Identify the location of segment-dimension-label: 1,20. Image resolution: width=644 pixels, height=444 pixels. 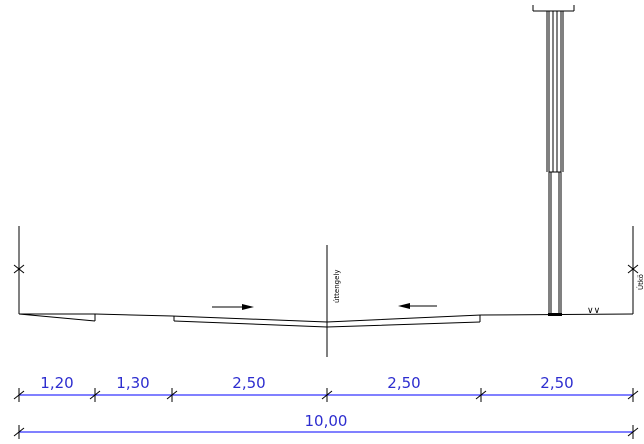
(56, 383).